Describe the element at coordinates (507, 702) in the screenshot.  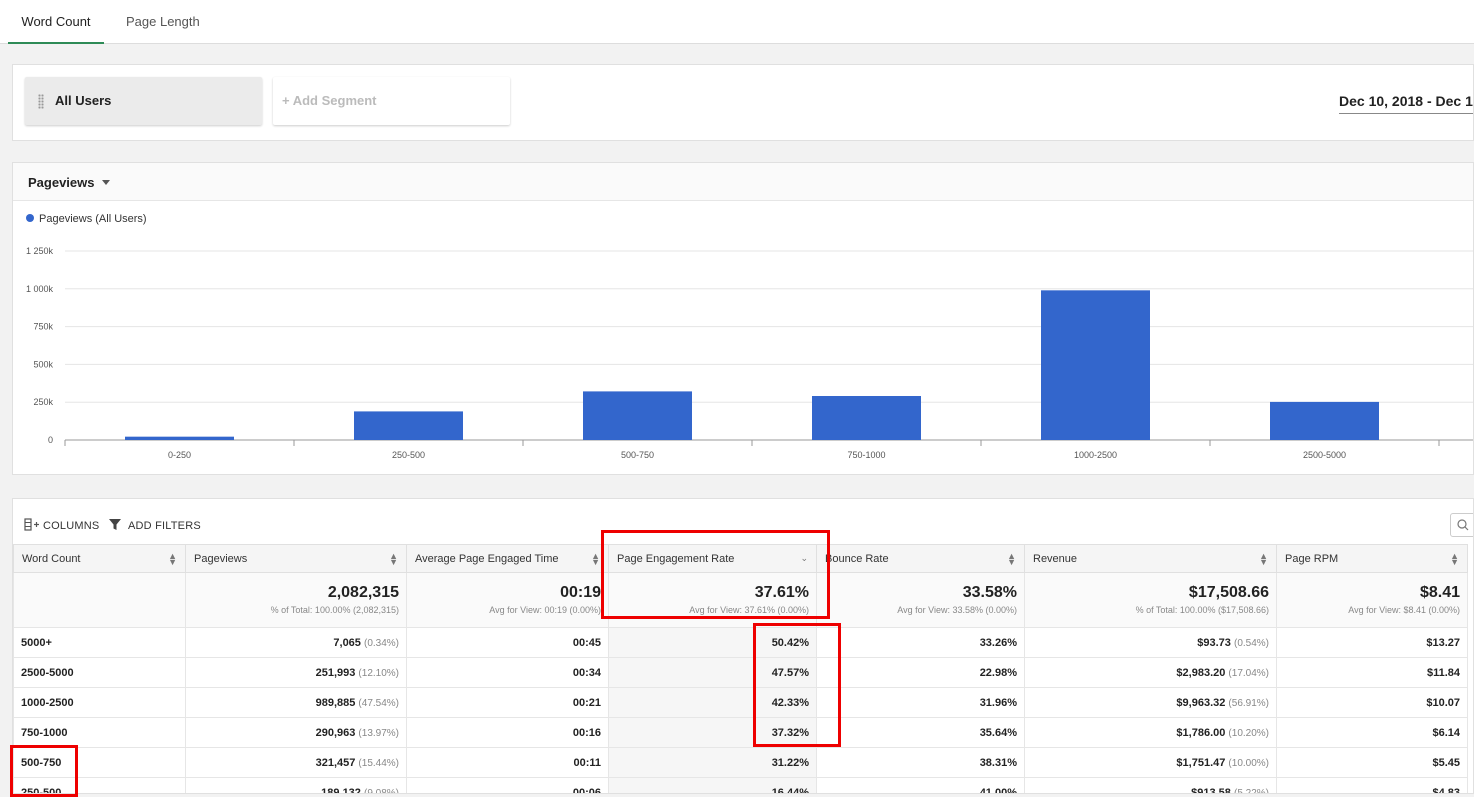
I see `table-cell: 00:21` at that location.